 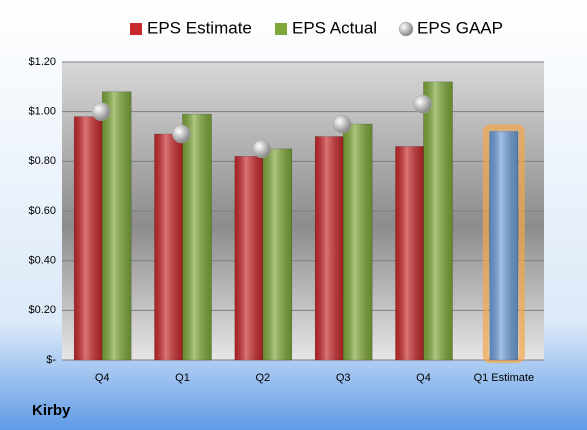 I want to click on y-tick-label: $1.20, so click(x=42, y=62).